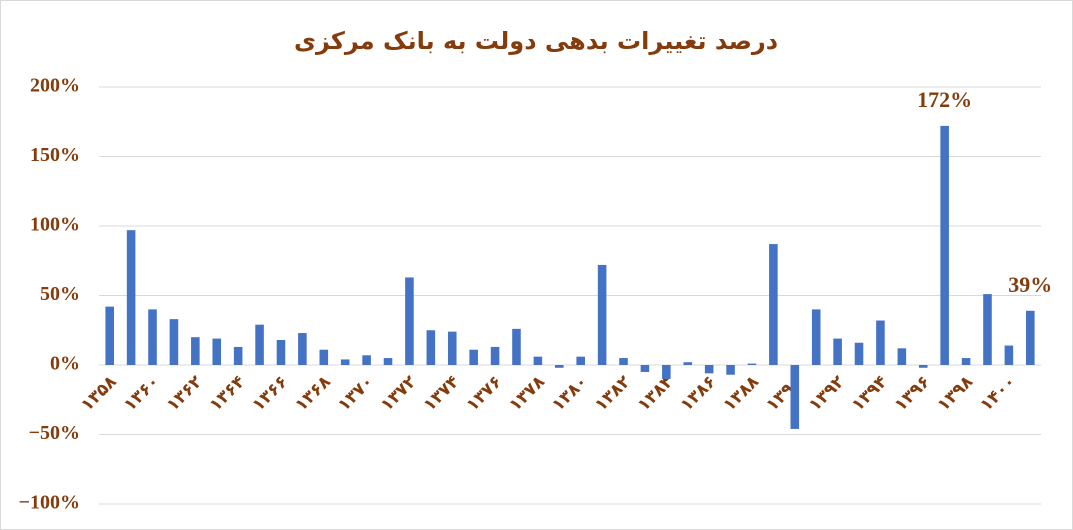  I want to click on value-label: 172%, so click(944, 99).